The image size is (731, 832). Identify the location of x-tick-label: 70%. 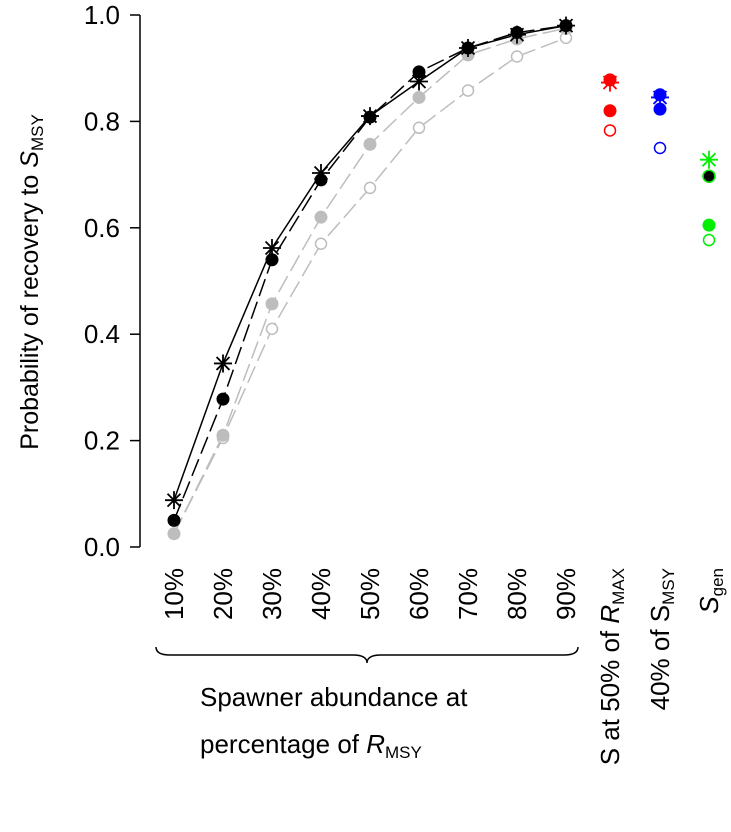
(468, 594).